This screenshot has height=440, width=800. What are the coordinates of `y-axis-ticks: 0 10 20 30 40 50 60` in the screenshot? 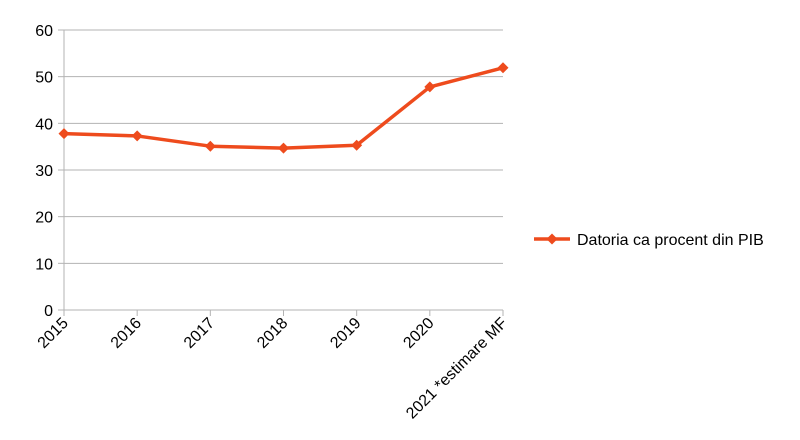 It's located at (49, 171).